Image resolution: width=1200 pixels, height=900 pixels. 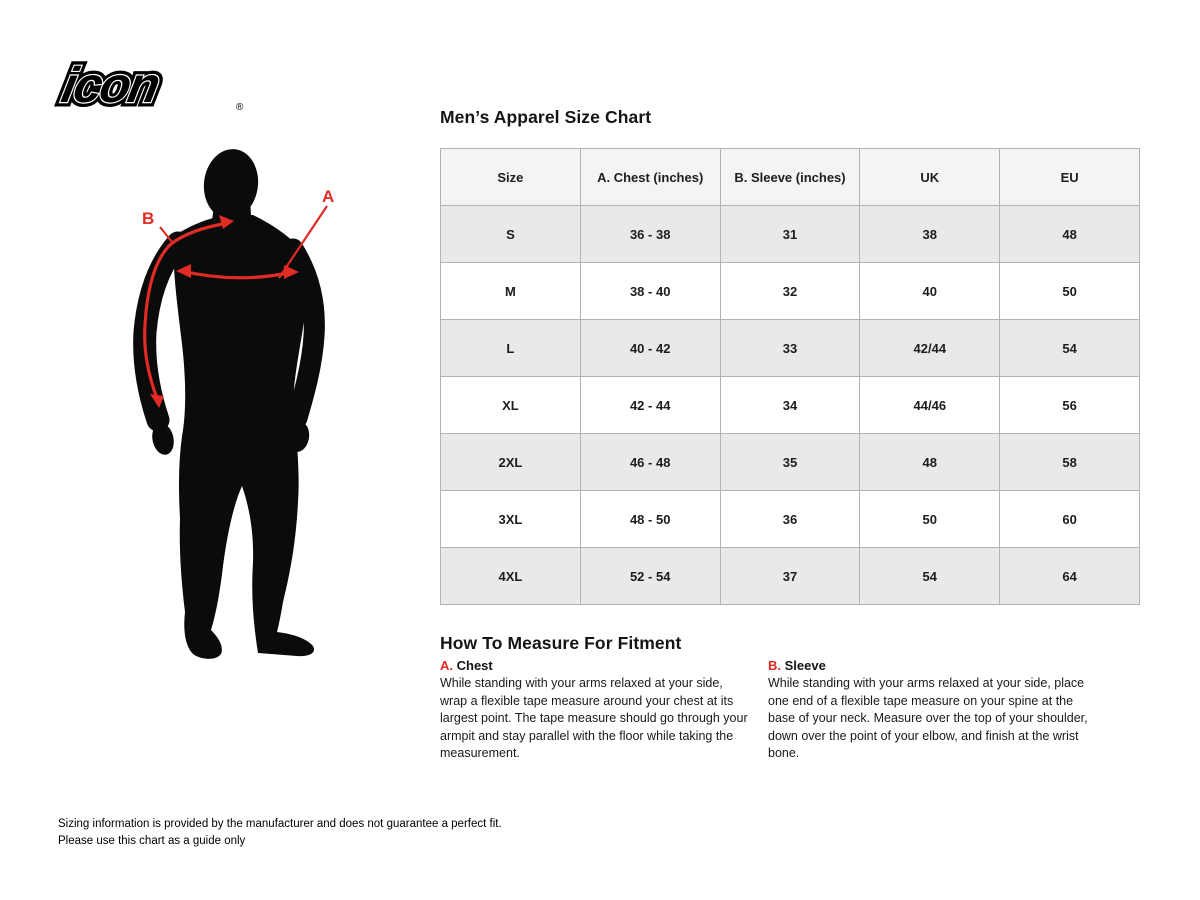 What do you see at coordinates (510, 291) in the screenshot?
I see `cell-size: M` at bounding box center [510, 291].